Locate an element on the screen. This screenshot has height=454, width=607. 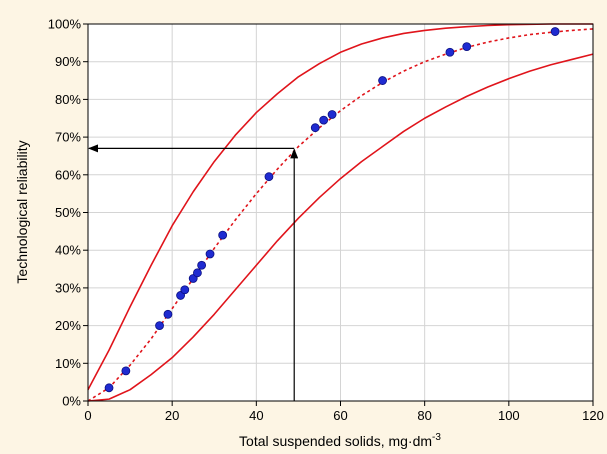
y-tick-label: 10% is located at coordinates (68, 363).